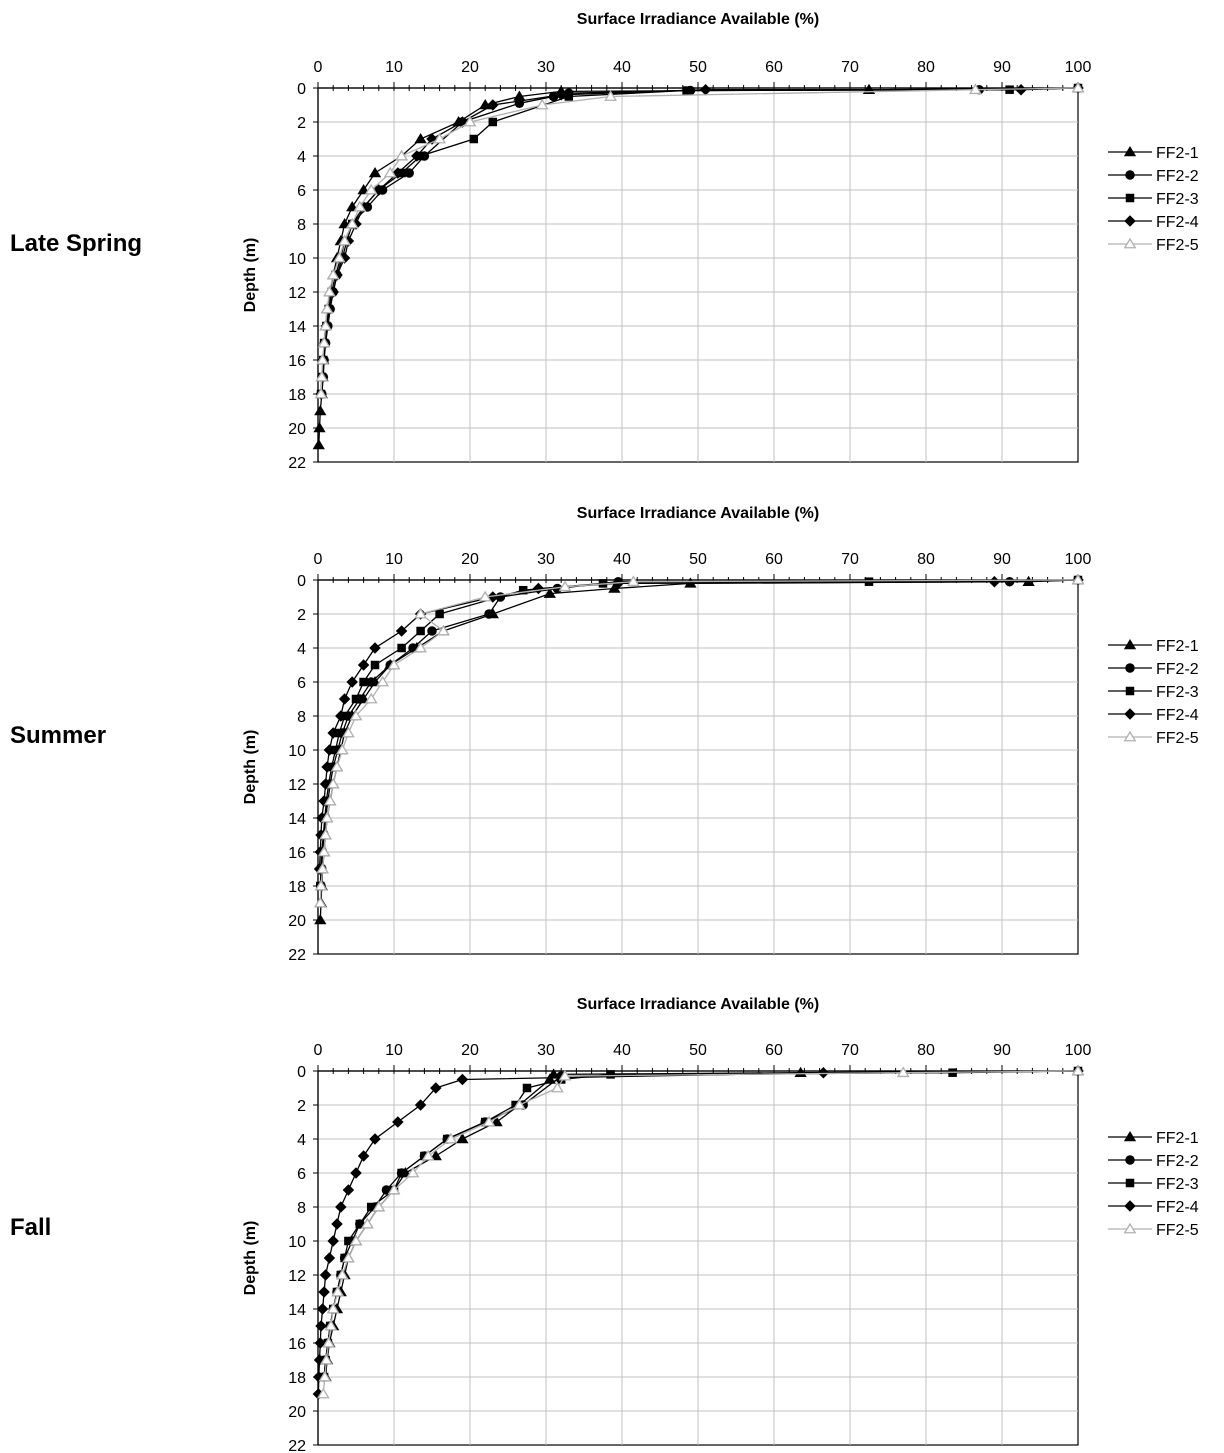 This screenshot has width=1224, height=1453. What do you see at coordinates (698, 67) in the screenshot?
I see `x-tick-label: 50` at bounding box center [698, 67].